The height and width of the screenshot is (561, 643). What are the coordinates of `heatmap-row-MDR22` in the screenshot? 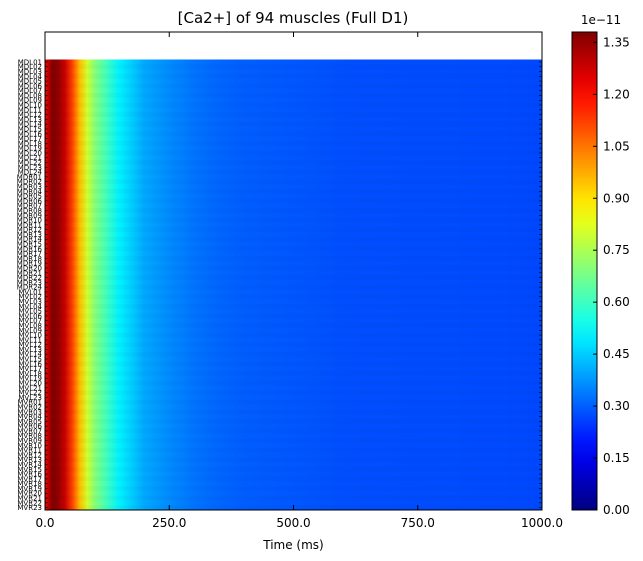 It's located at (293, 277).